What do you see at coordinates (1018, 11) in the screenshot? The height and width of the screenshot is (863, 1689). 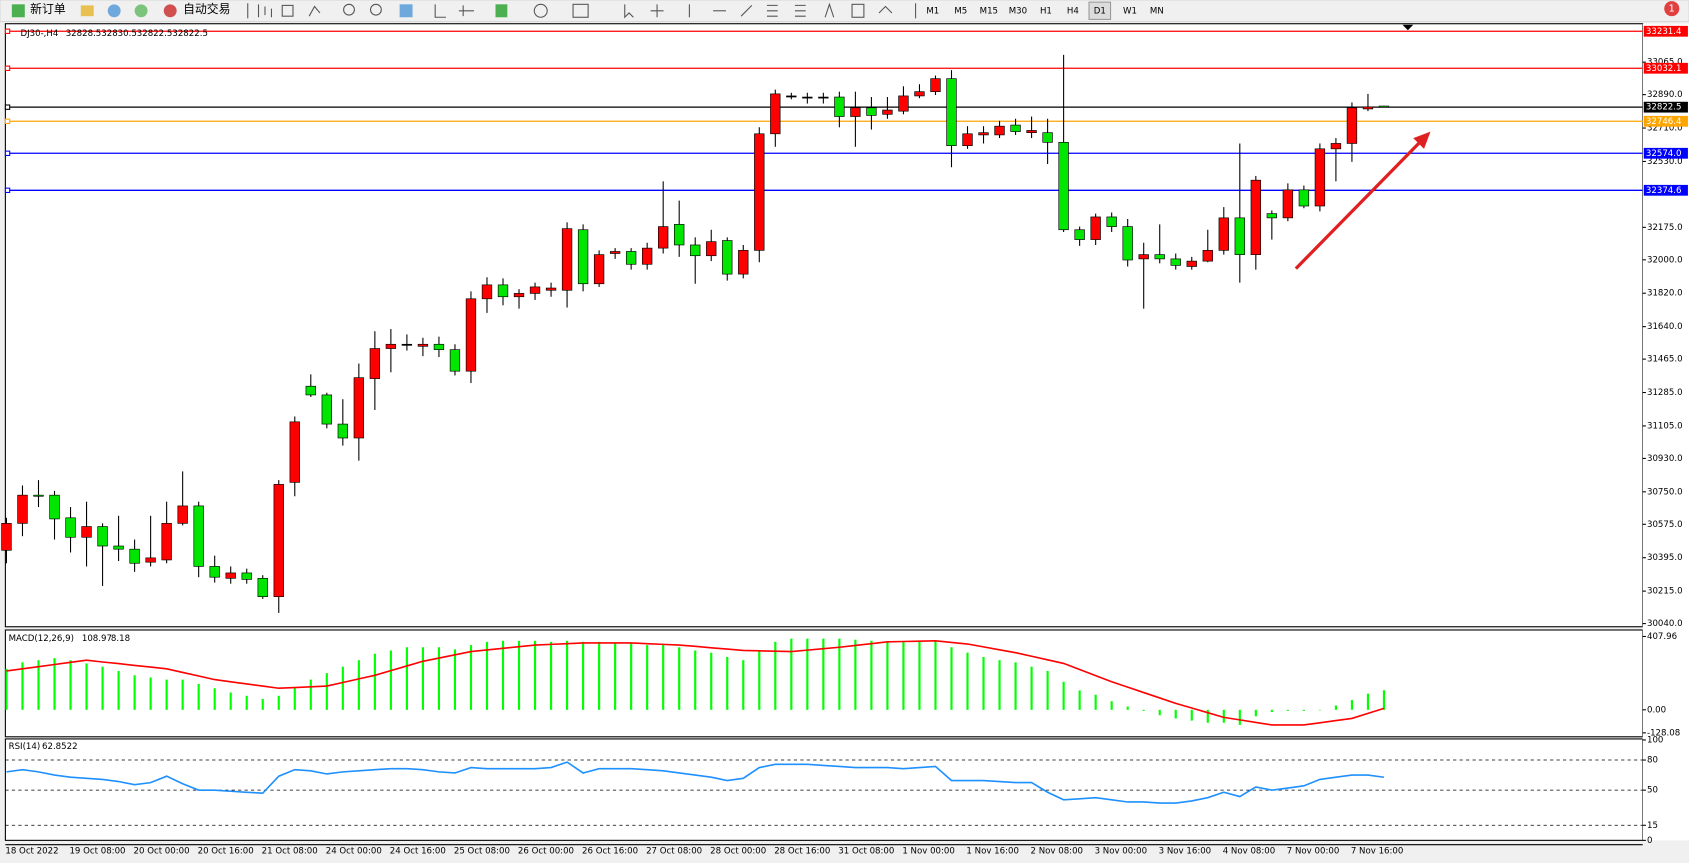 I see `timeframe-button: M30` at bounding box center [1018, 11].